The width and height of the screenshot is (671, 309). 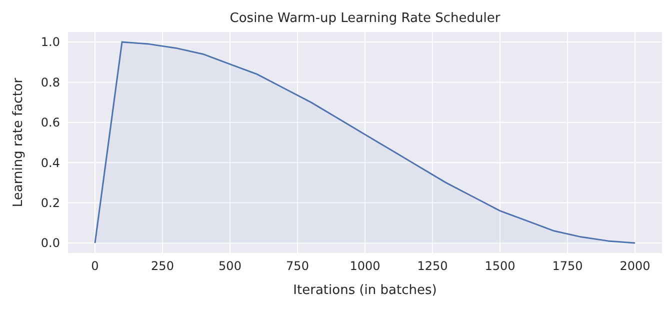 What do you see at coordinates (365, 18) in the screenshot?
I see `chart-title: Cosine Warm-up Learning Rate Scheduler` at bounding box center [365, 18].